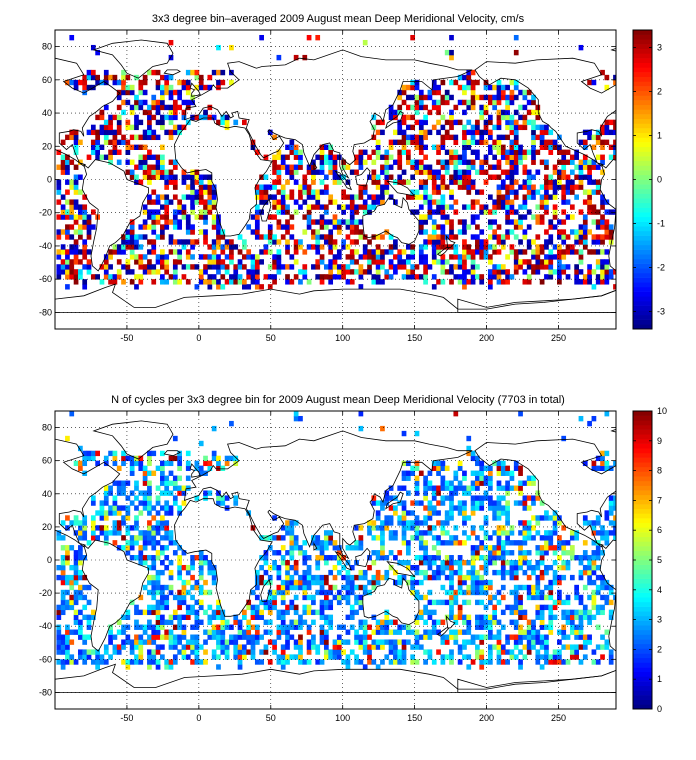  Describe the element at coordinates (659, 620) in the screenshot. I see `colorbar-tick-label: 3` at that location.